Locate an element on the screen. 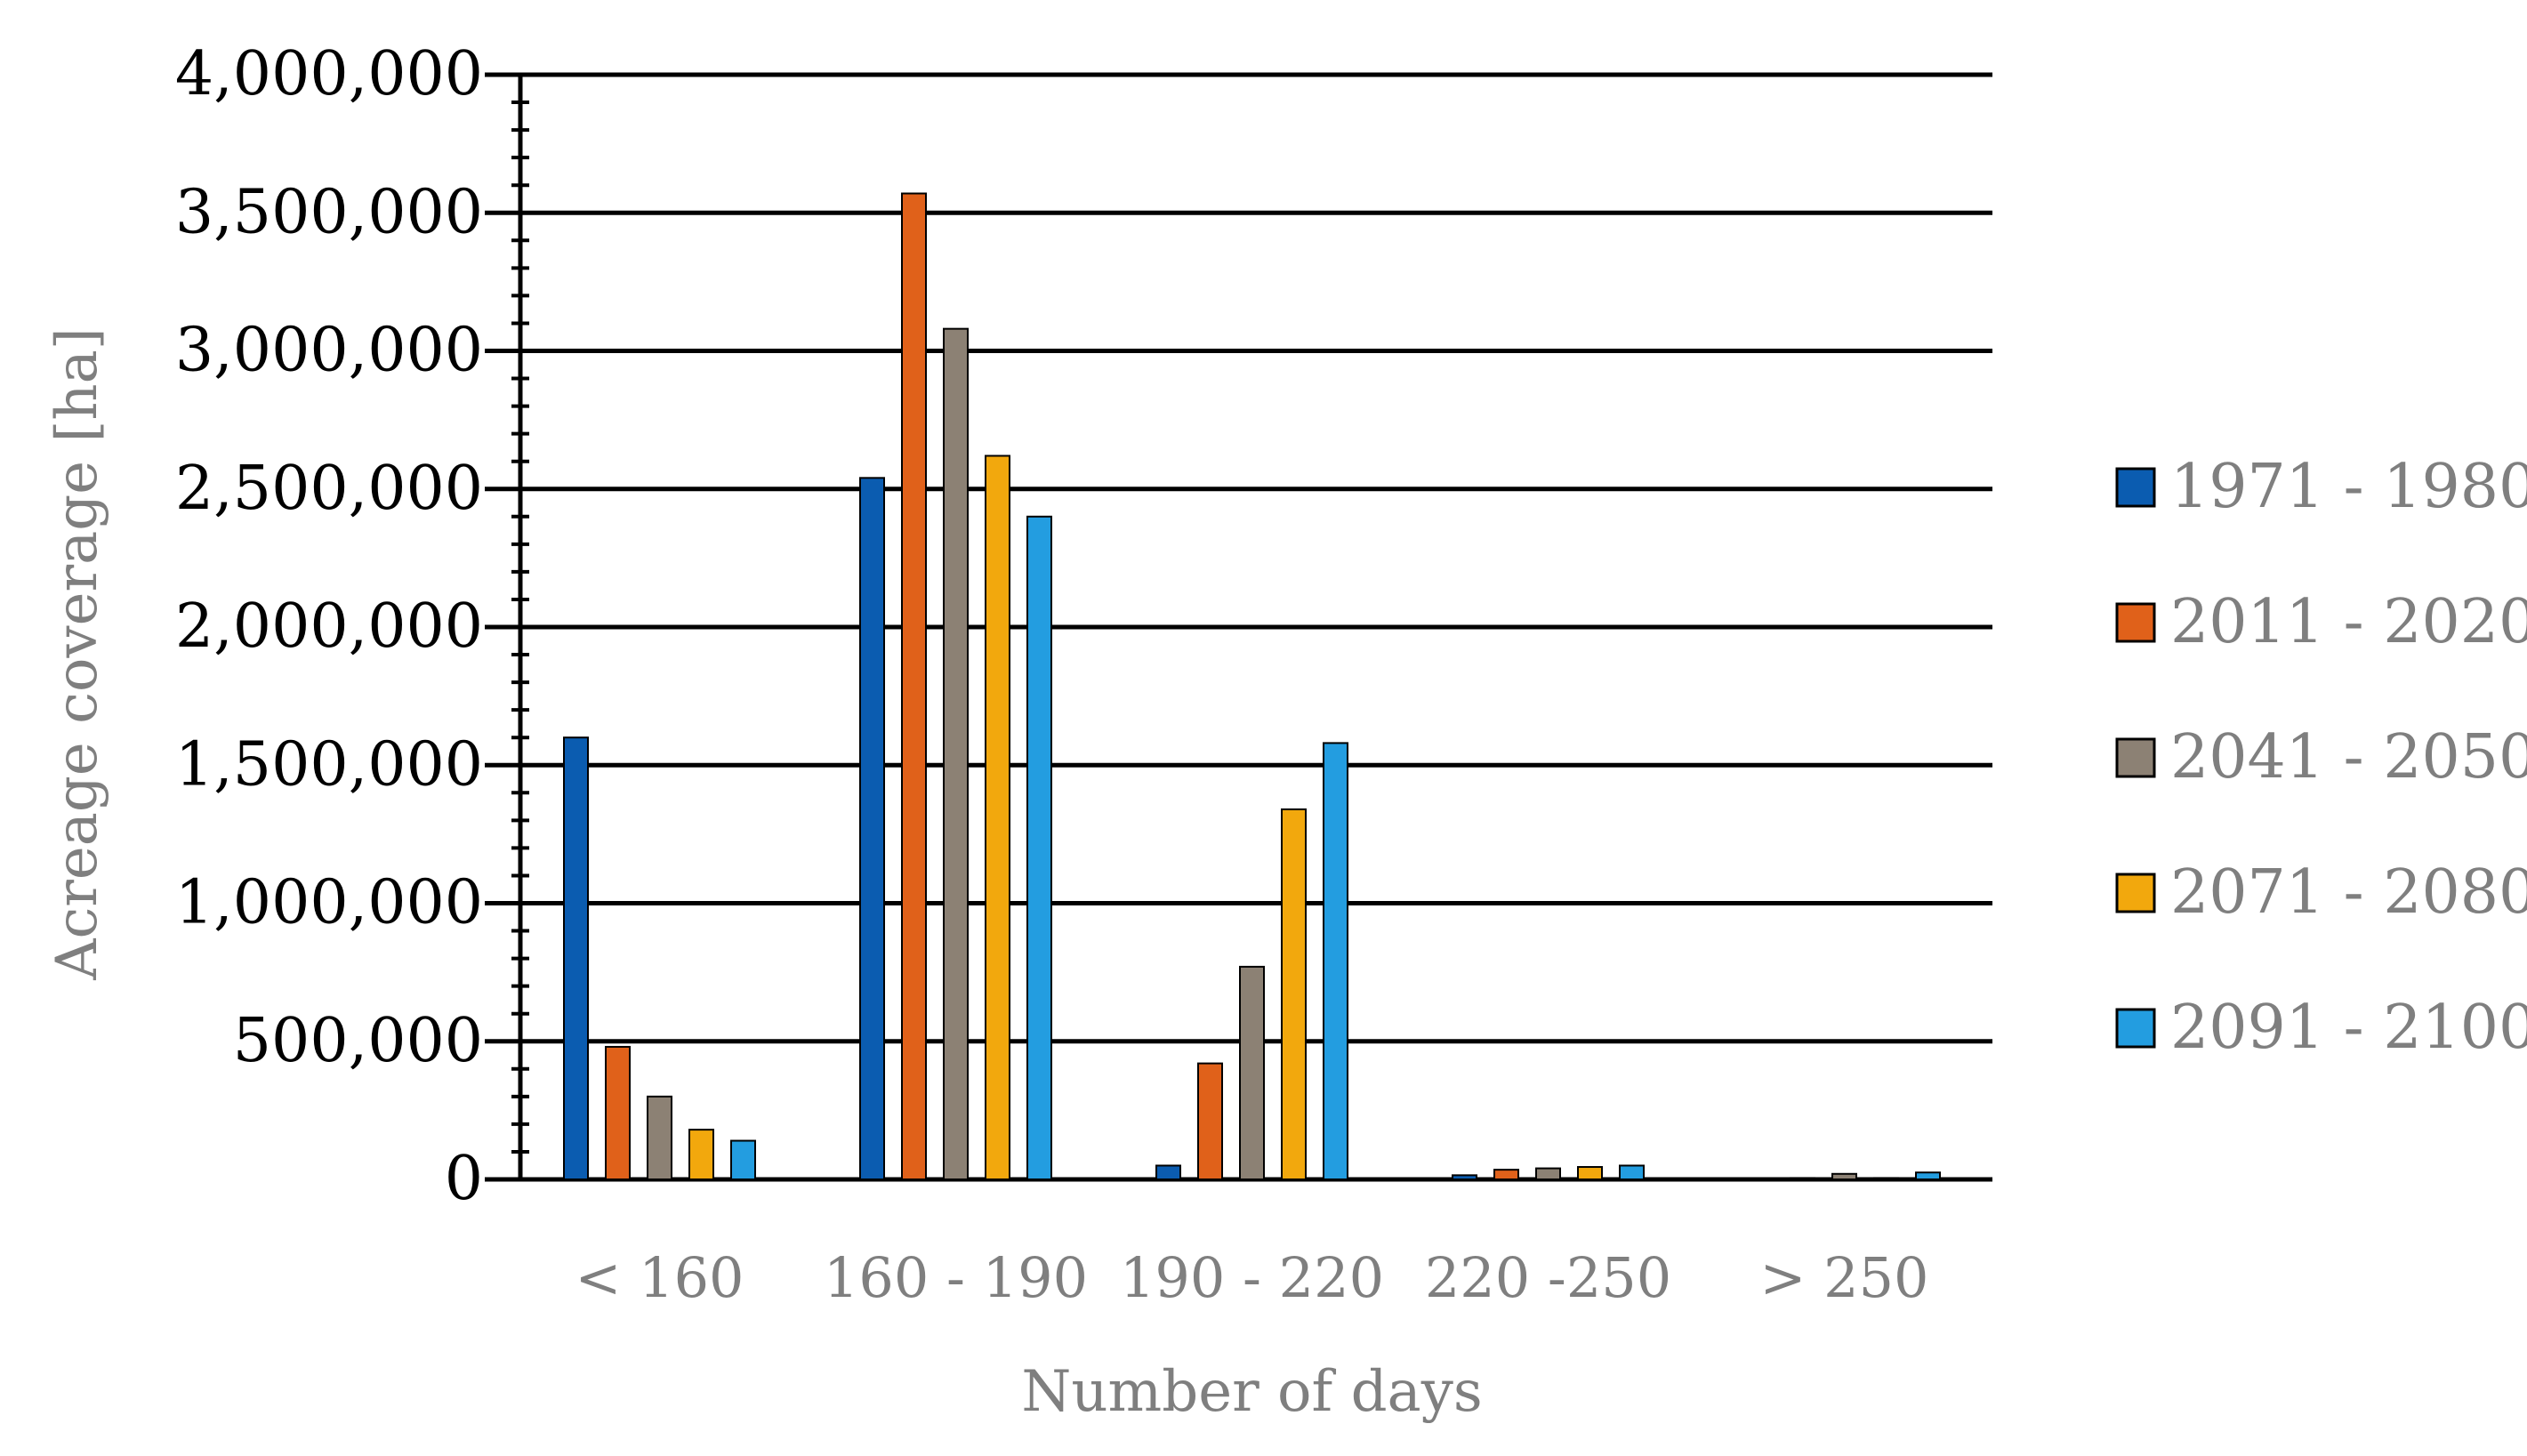 The height and width of the screenshot is (1456, 2527). y-tick-label: 4,000,000 is located at coordinates (329, 74).